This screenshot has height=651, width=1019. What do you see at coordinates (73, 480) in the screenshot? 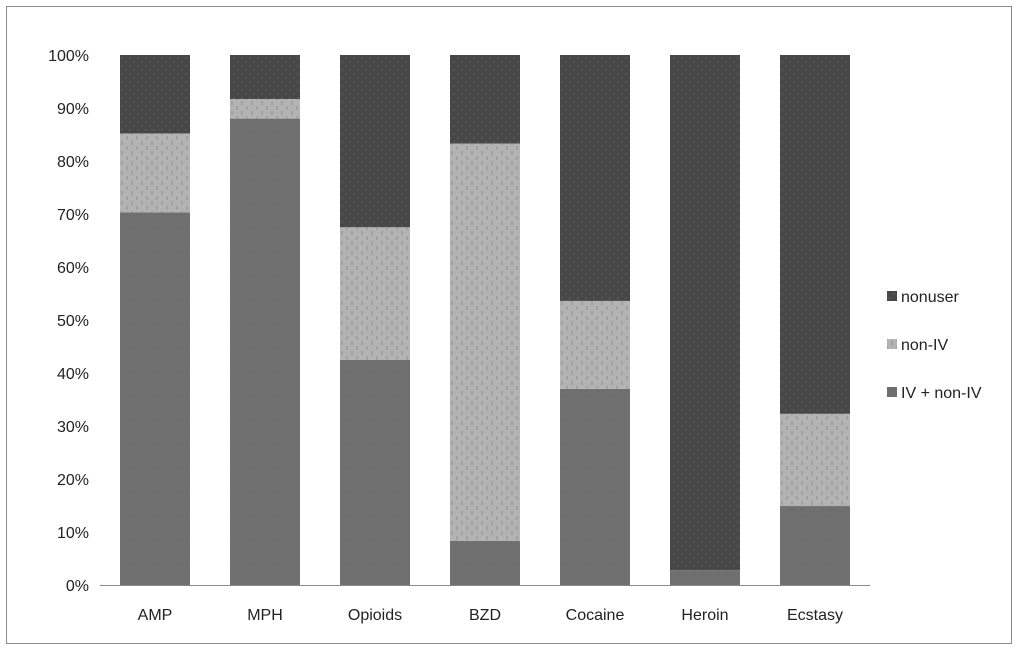
I see `y-tick-label: 20%` at bounding box center [73, 480].